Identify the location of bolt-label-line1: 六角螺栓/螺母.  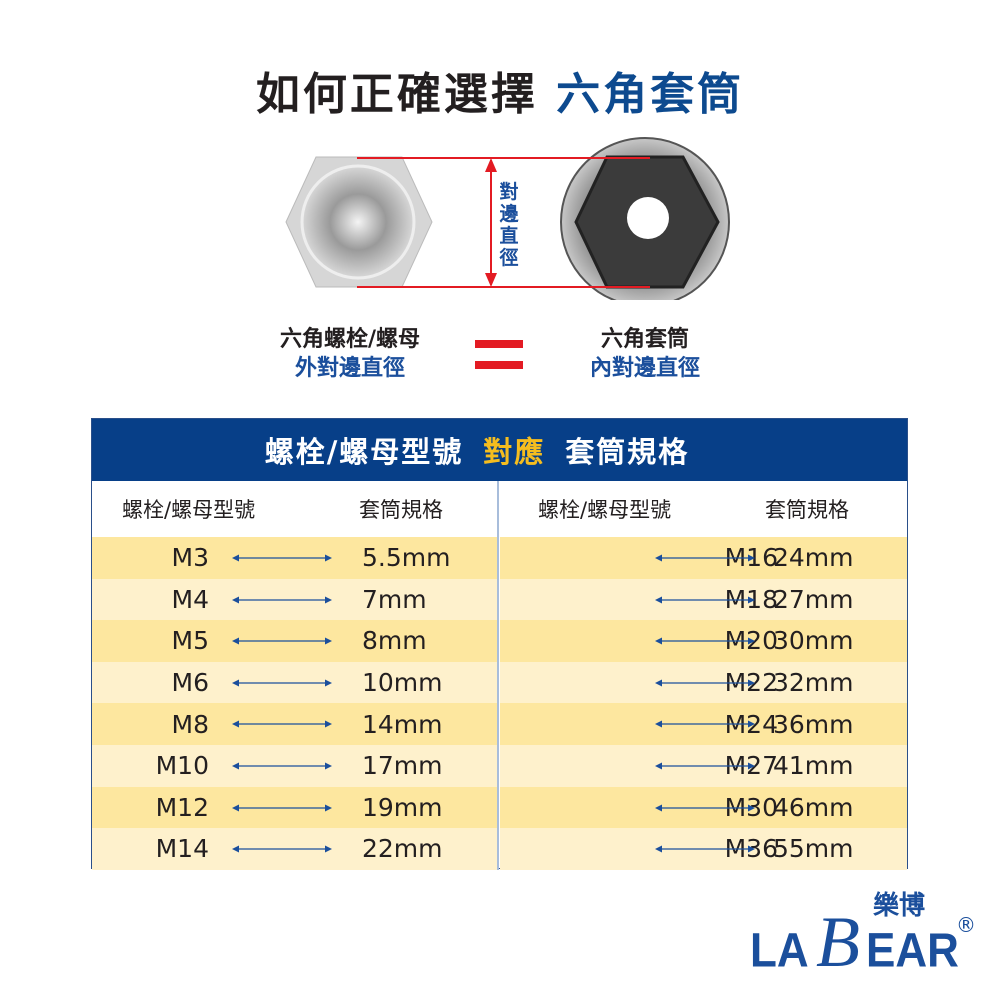
(350, 339).